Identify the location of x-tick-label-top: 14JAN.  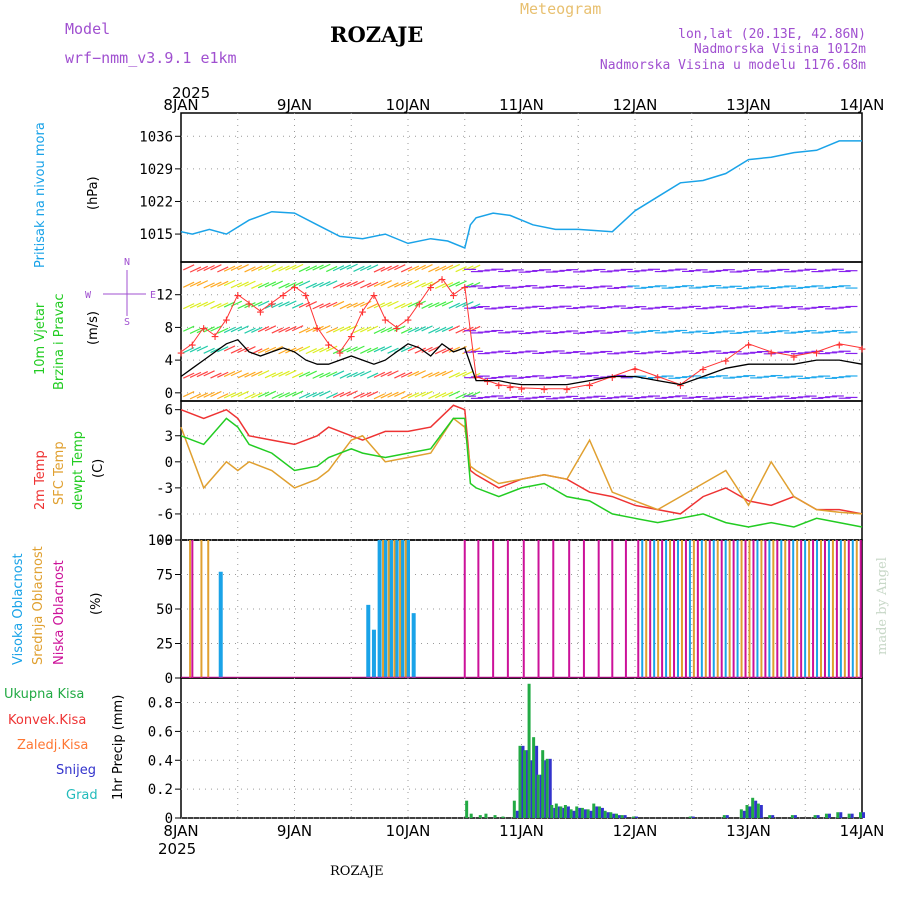
(862, 105).